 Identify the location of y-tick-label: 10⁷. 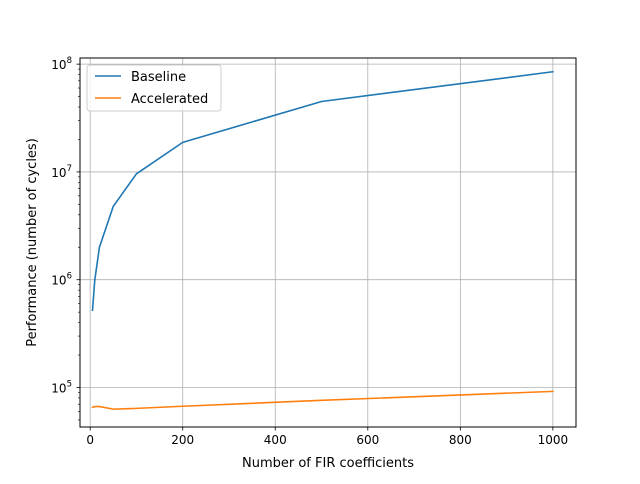
(61, 172).